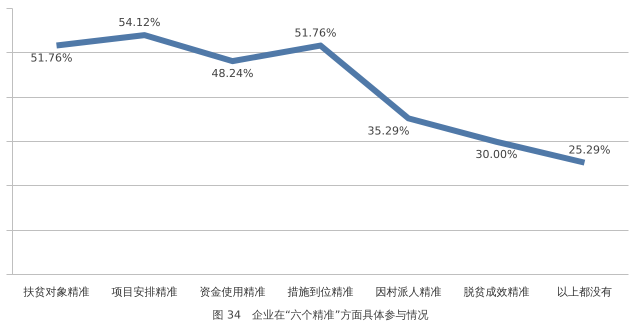 The image size is (640, 326). Describe the element at coordinates (409, 292) in the screenshot. I see `x-tick-label: 因村派人精准` at that location.